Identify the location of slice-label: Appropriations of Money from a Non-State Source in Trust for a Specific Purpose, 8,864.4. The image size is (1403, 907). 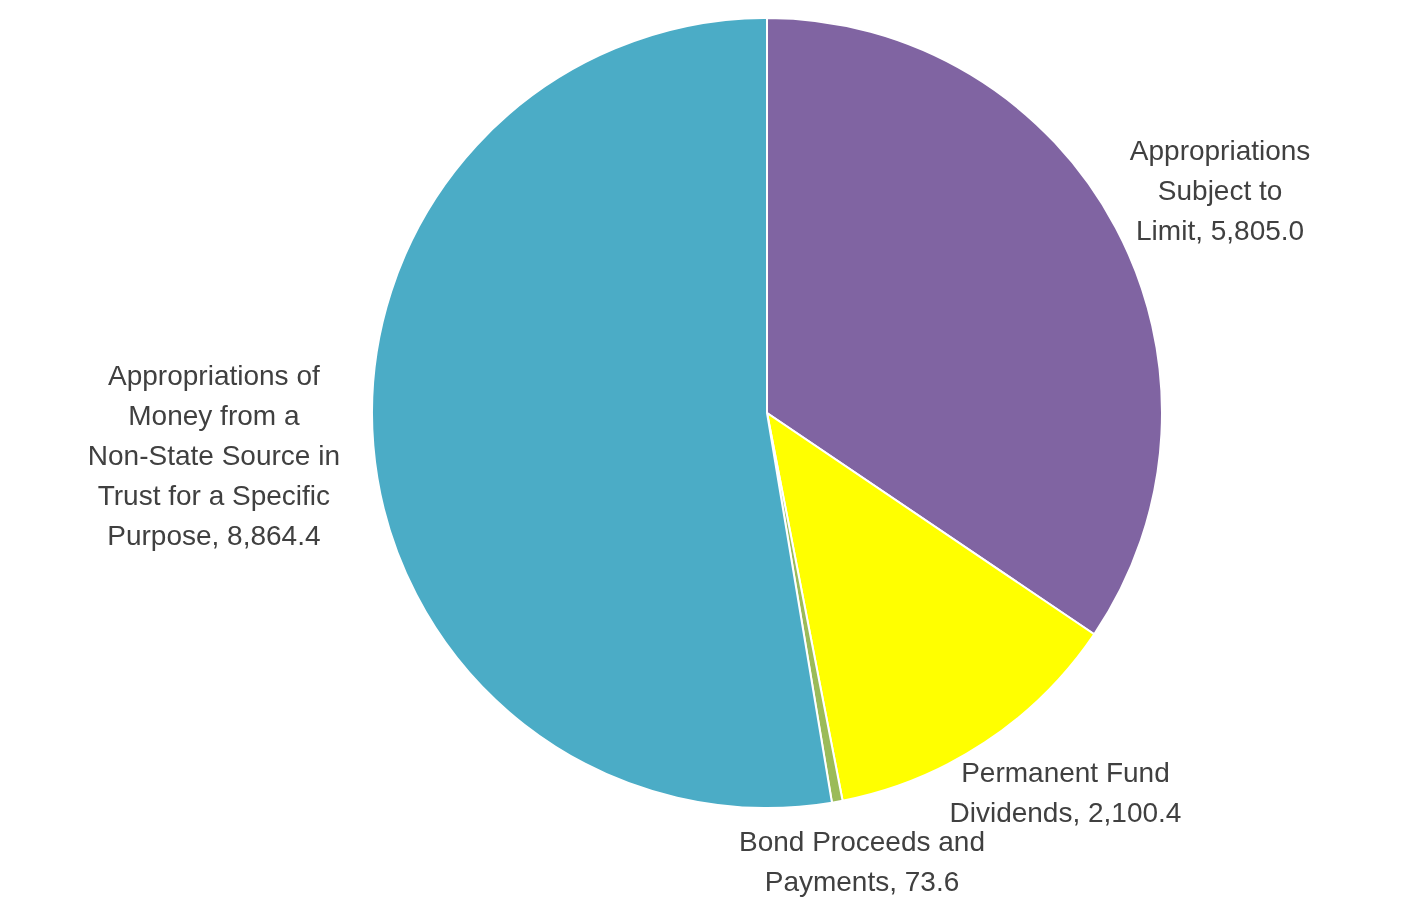
(213, 456).